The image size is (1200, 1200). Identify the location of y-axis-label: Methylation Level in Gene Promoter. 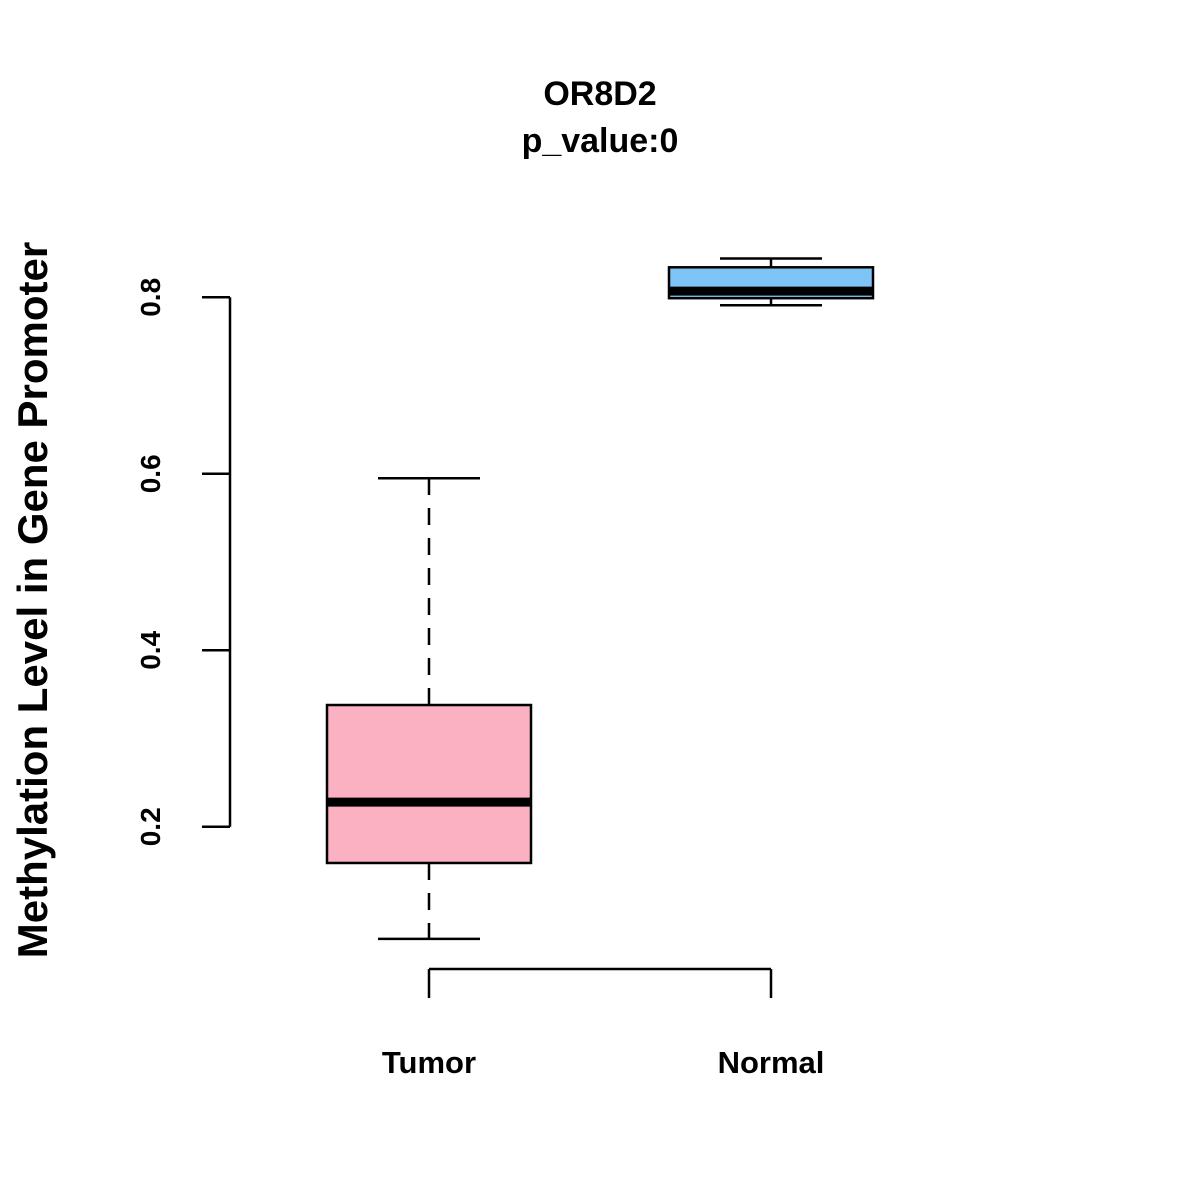
(32, 600).